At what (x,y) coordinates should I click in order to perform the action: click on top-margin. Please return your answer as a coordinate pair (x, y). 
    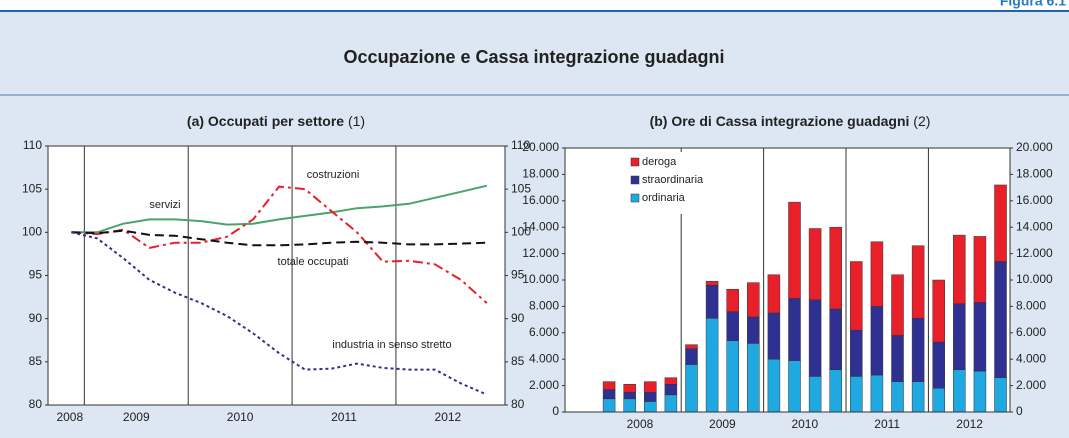
    Looking at the image, I should click on (534, 5).